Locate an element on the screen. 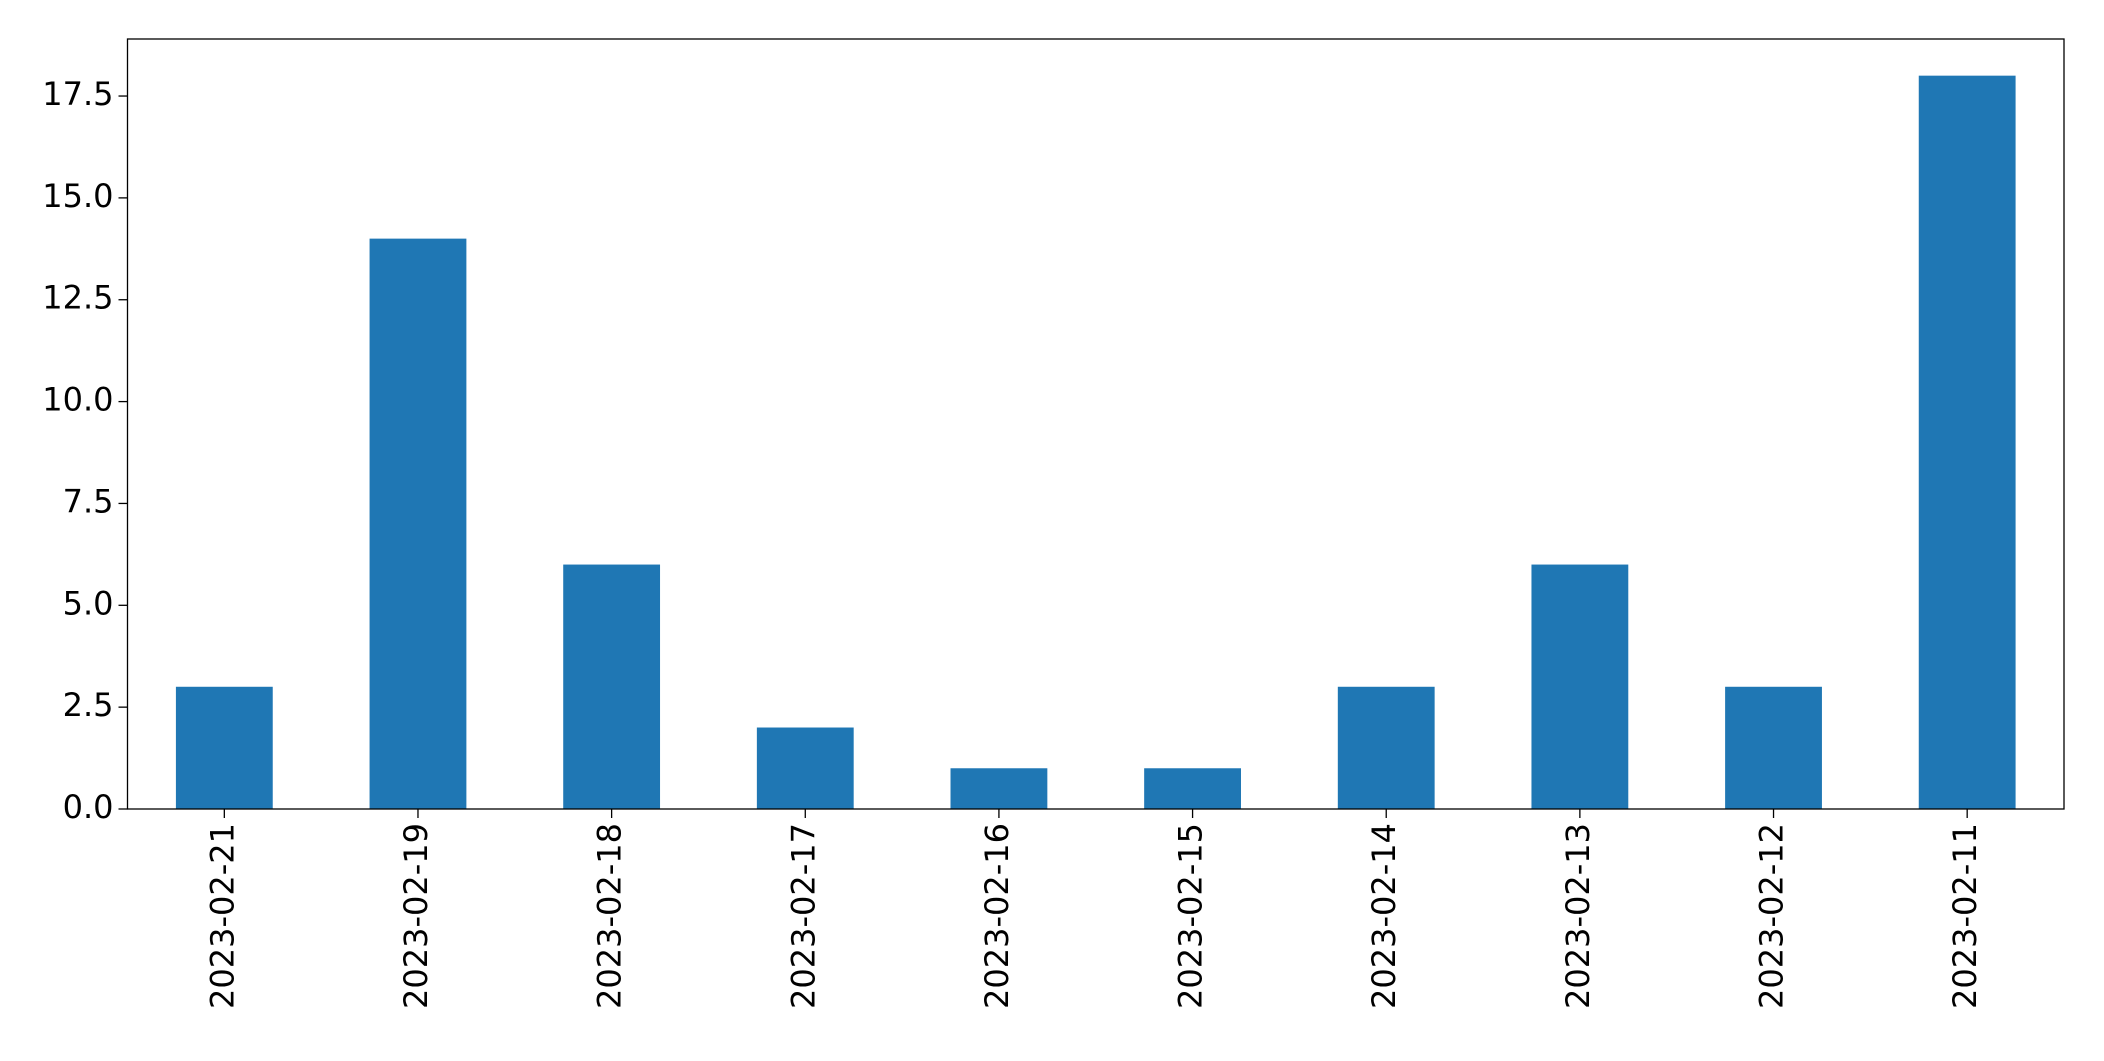 The image size is (2104, 1061). y-tick-label: 12.5 is located at coordinates (77, 298).